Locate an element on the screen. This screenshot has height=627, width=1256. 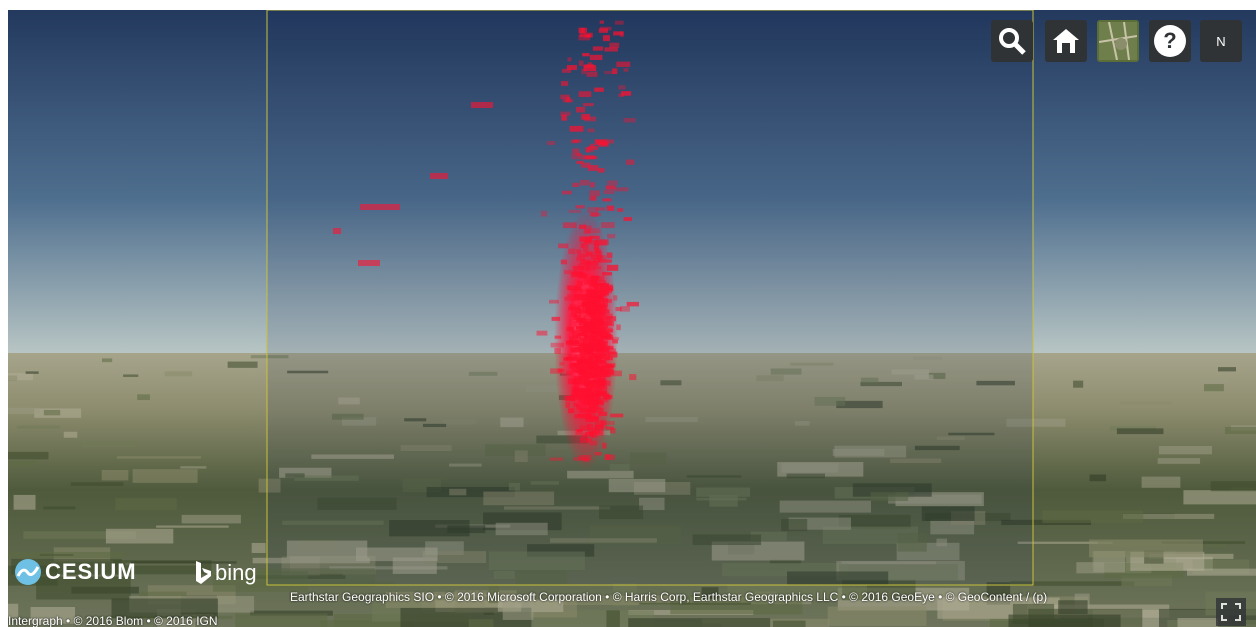
bing-logo: bing is located at coordinates (225, 573).